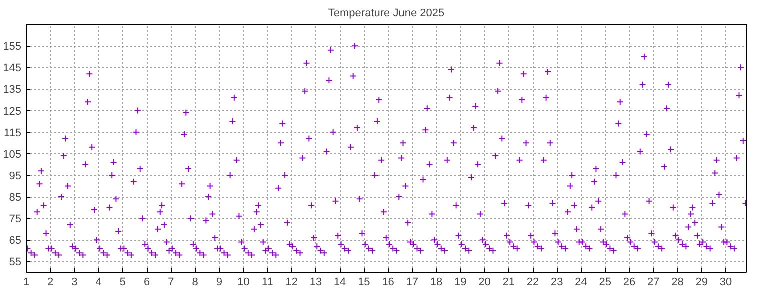  What do you see at coordinates (581, 282) in the screenshot?
I see `x-tick-label: 24` at bounding box center [581, 282].